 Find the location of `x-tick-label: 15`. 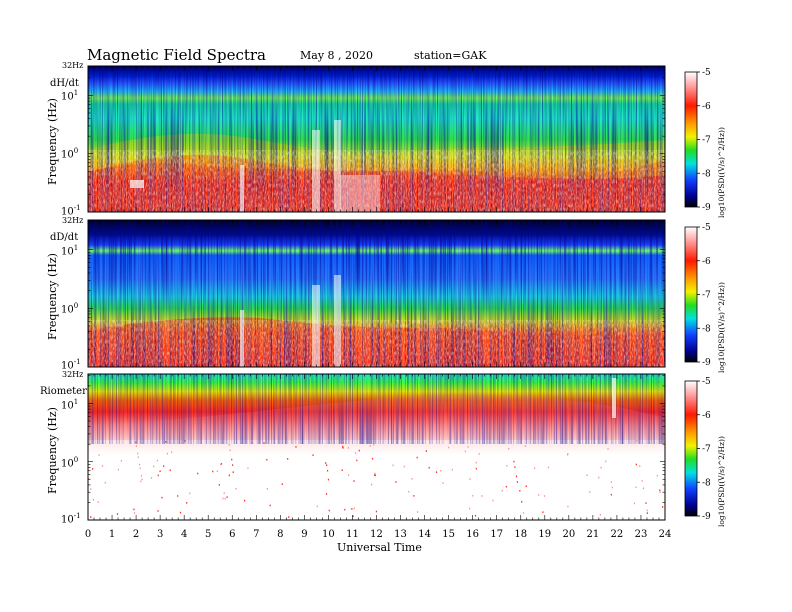

x-tick-label: 15 is located at coordinates (448, 534).